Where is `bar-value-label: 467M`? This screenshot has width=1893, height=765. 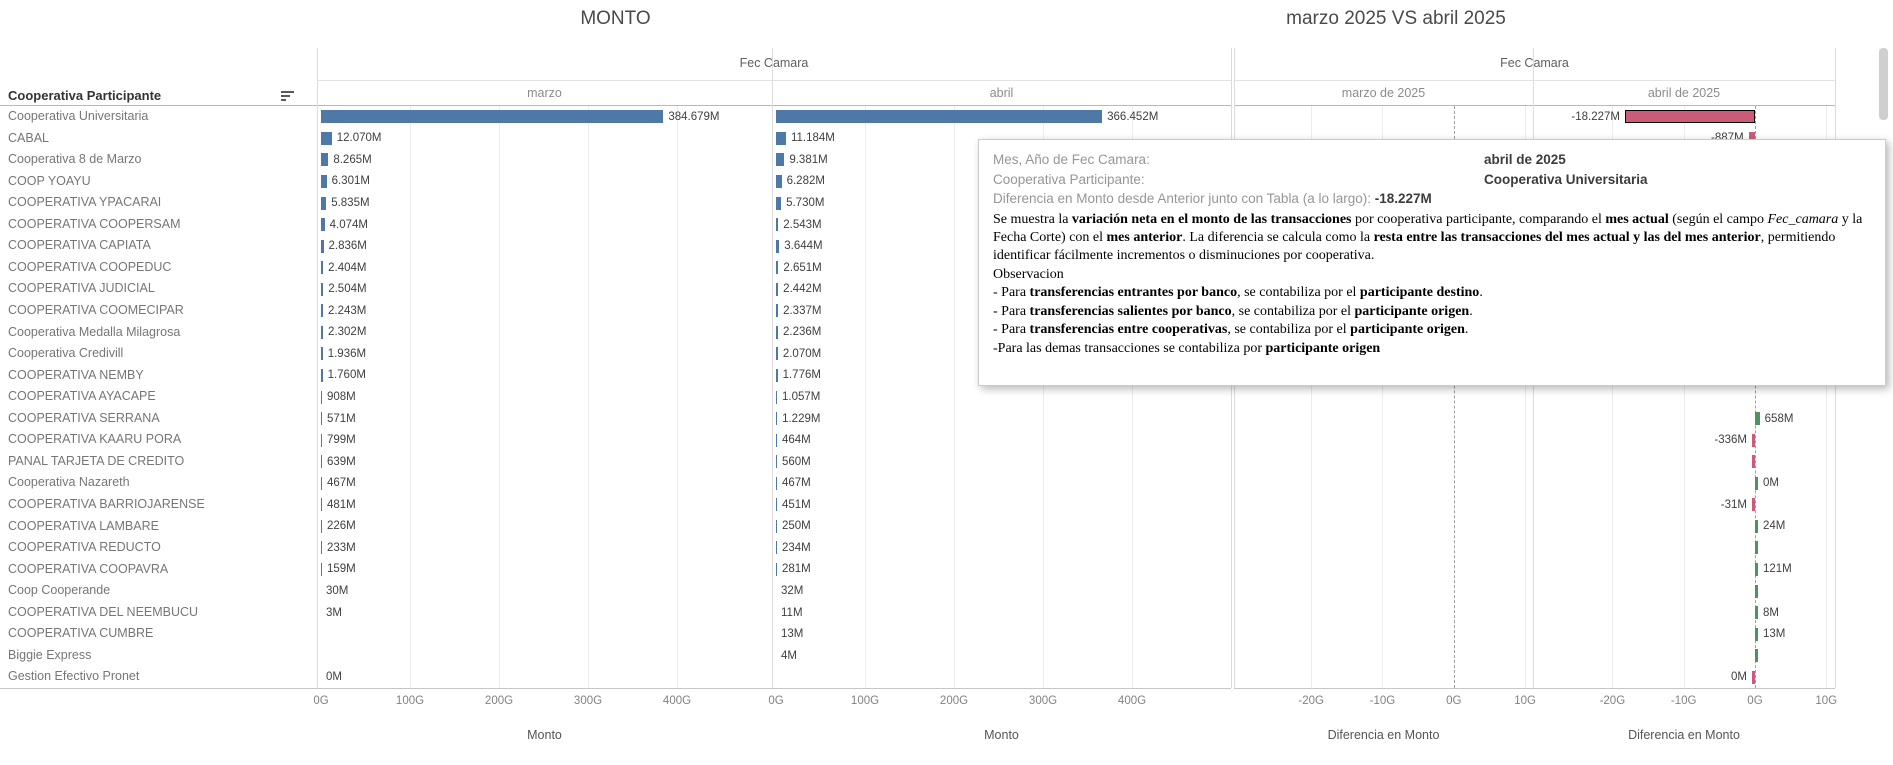 bar-value-label: 467M is located at coordinates (796, 483).